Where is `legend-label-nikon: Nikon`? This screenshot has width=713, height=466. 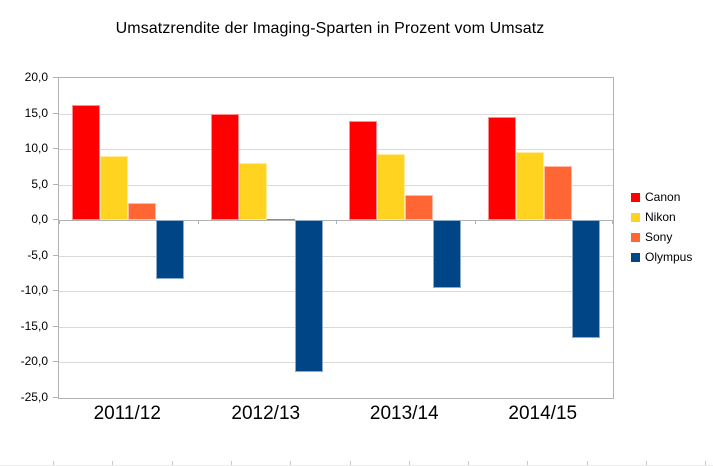
legend-label-nikon: Nikon is located at coordinates (660, 217).